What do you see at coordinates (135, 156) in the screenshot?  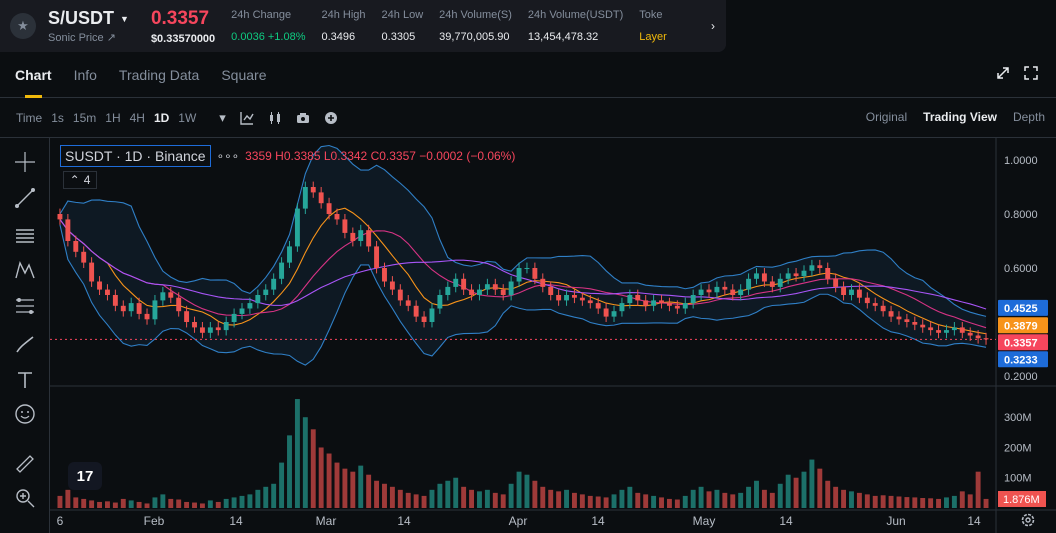 I see `legend-symbol: SUSDT · 1D · Binance` at bounding box center [135, 156].